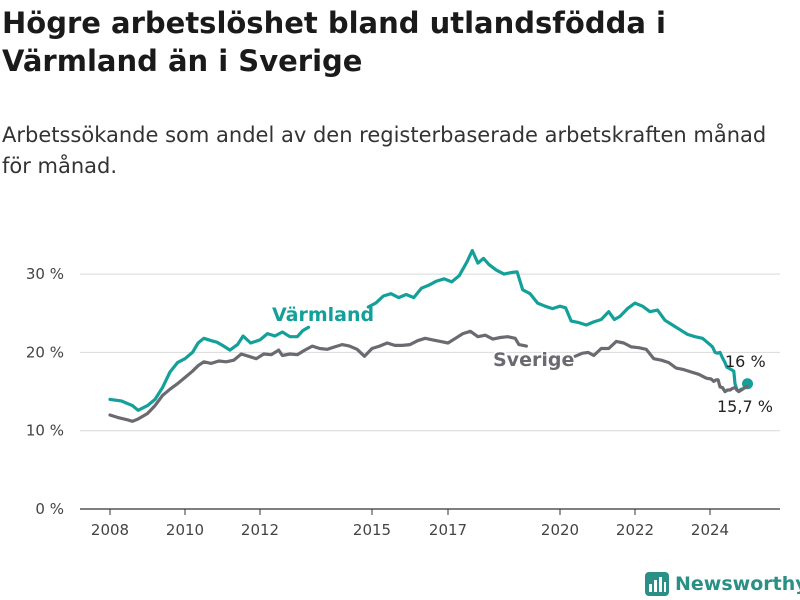 The width and height of the screenshot is (800, 600). Describe the element at coordinates (560, 530) in the screenshot. I see `x-tick-label: 2020` at that location.